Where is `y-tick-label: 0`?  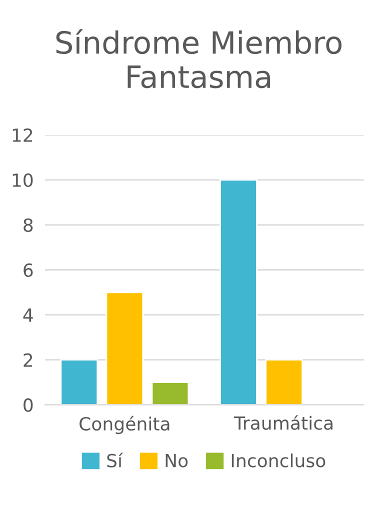
y-tick-label: 0 is located at coordinates (28, 405).